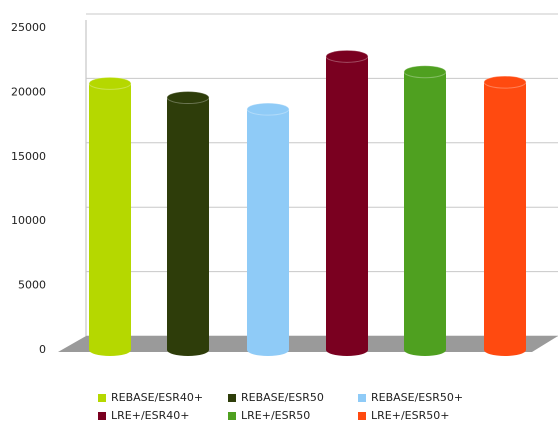  Describe the element at coordinates (157, 397) in the screenshot. I see `legend-label: REBASE/ESR40+` at that location.